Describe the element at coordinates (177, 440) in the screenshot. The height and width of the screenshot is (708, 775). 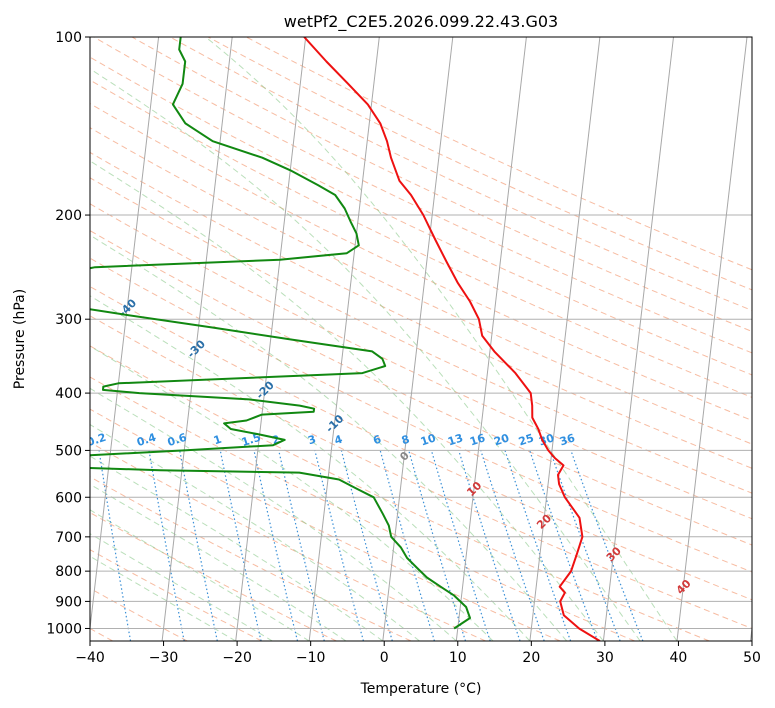
I see `mixing-ratio-label: 0.6` at that location.